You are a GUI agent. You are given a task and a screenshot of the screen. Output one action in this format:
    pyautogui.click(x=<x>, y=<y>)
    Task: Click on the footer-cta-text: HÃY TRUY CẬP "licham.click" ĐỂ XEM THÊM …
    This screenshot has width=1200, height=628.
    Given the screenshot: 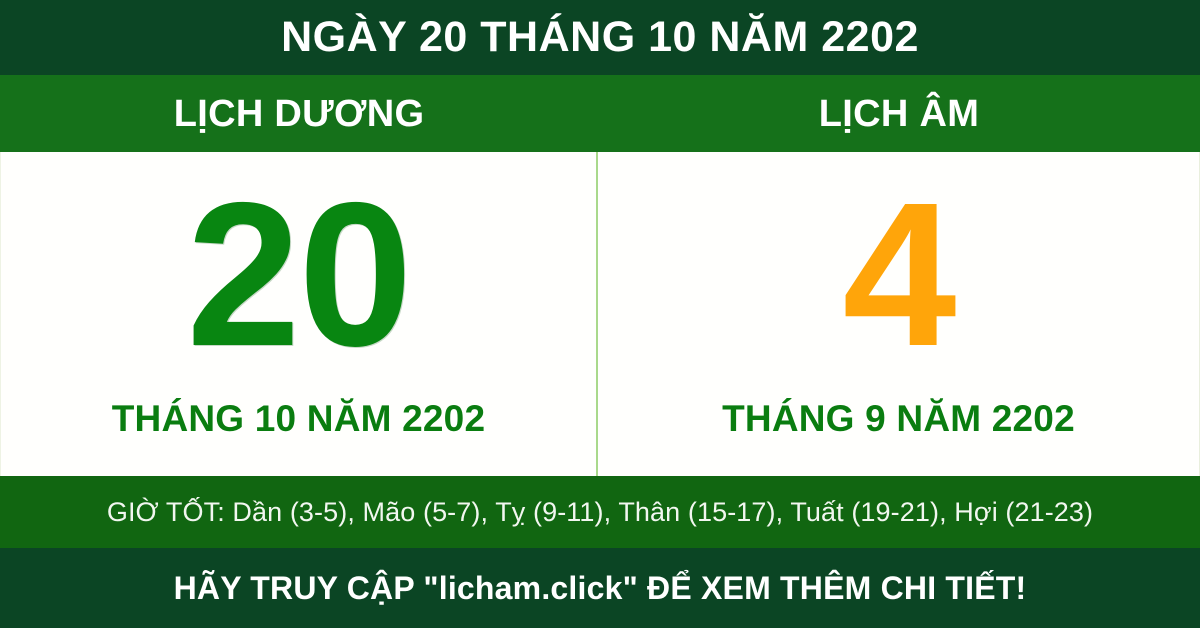 What is the action you would take?
    pyautogui.click(x=600, y=588)
    